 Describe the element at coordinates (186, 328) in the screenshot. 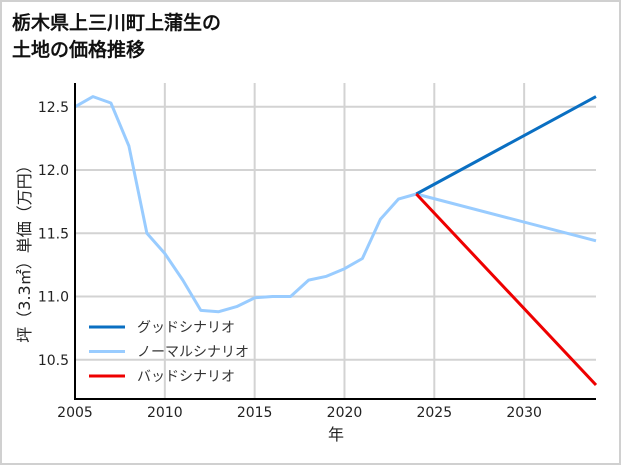

I see `legend-label: グッドシナリオ` at that location.